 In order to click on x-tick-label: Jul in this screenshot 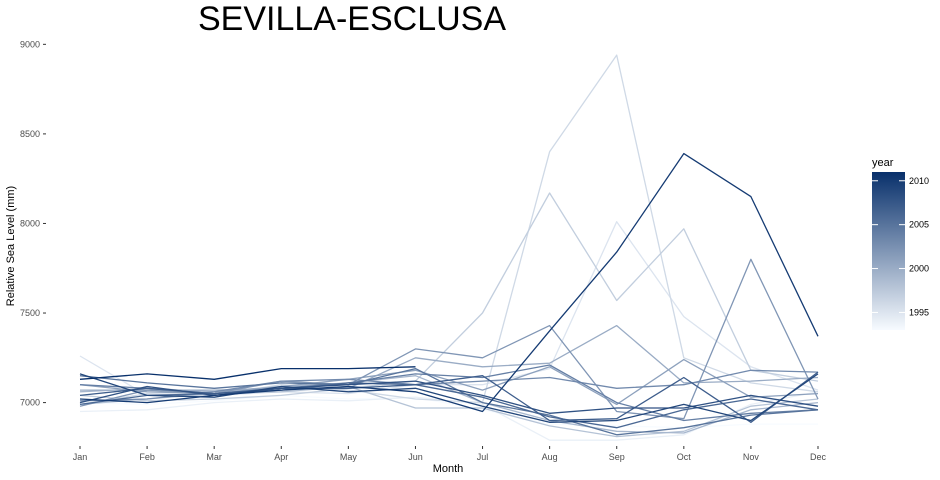, I will do `click(483, 457)`.